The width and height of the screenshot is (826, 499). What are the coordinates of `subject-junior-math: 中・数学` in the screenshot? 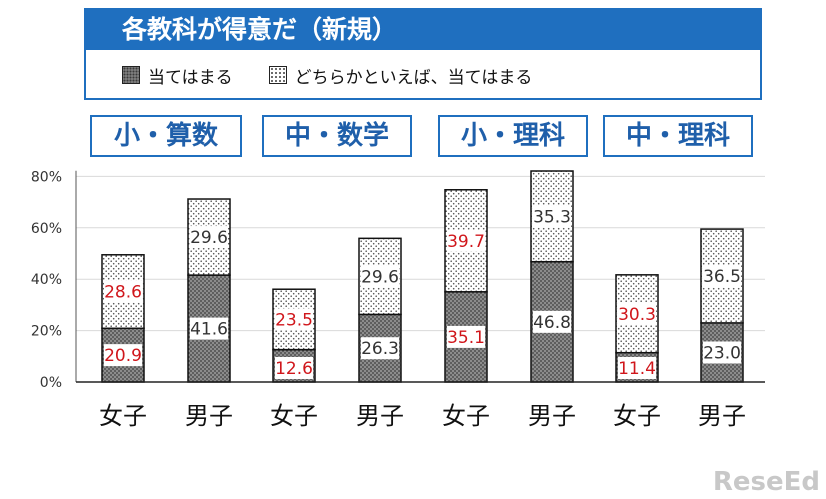 It's located at (337, 136).